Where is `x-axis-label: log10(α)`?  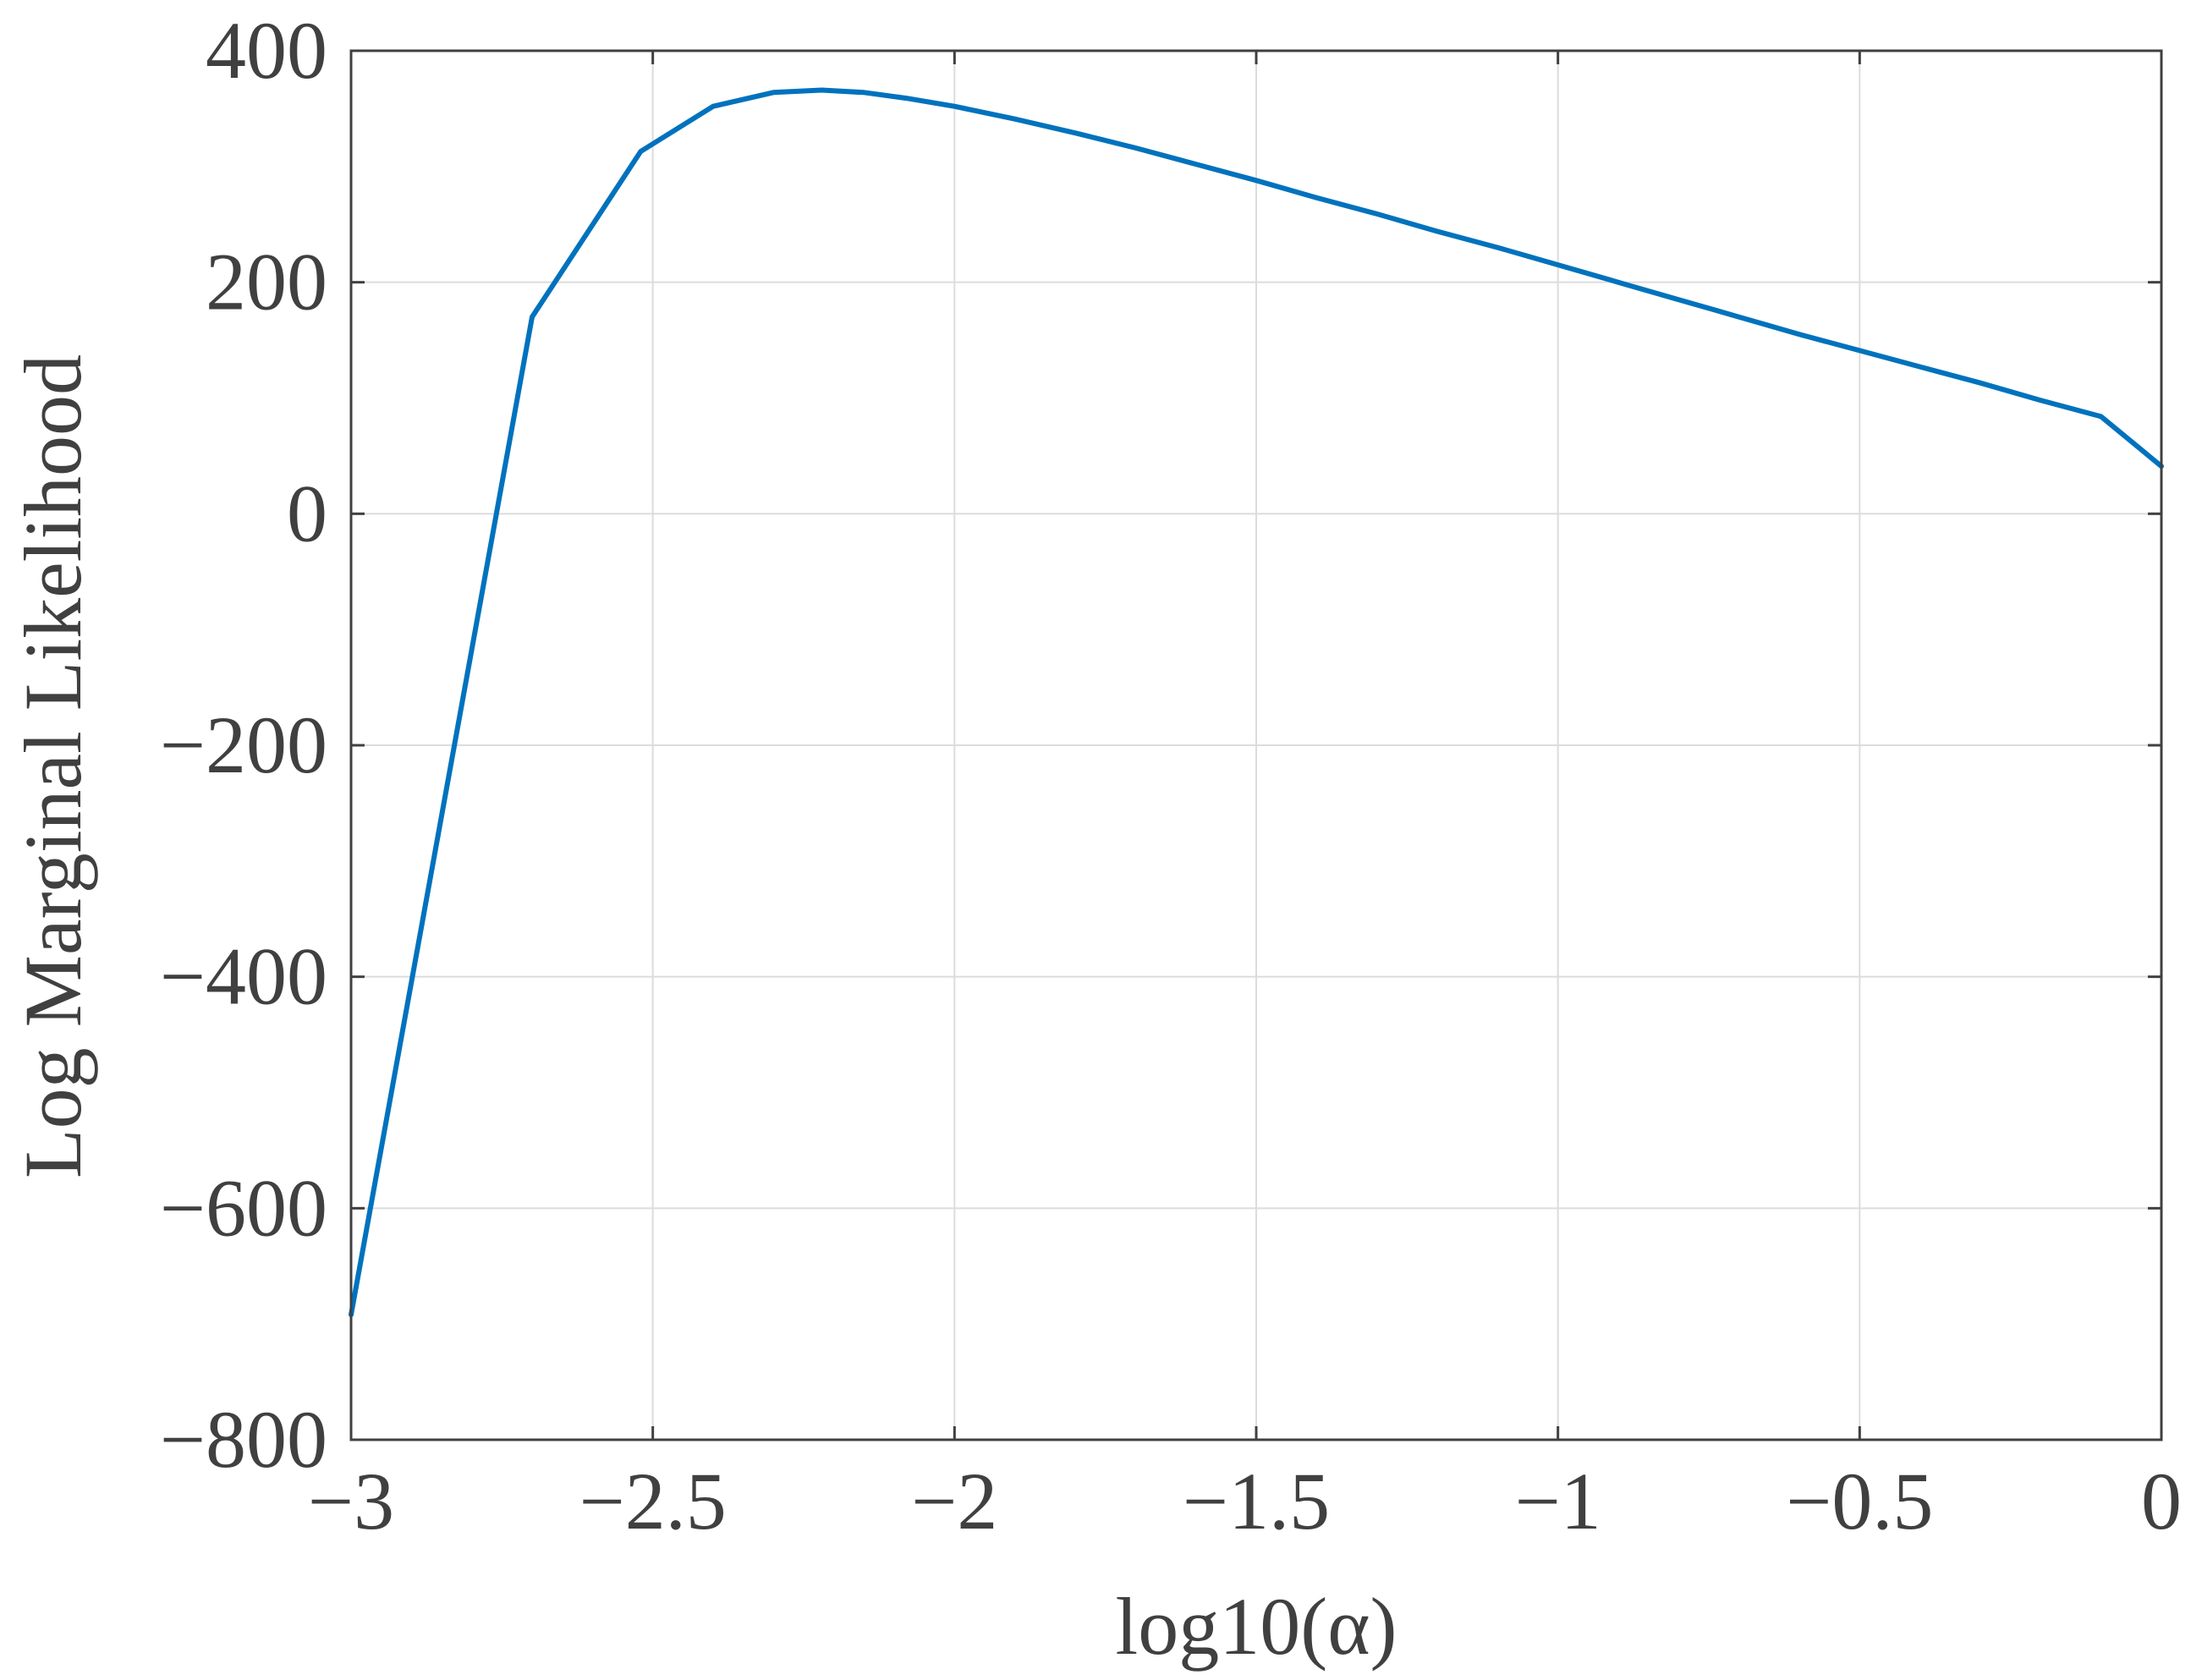 x-axis-label: log10(α) is located at coordinates (1257, 1626).